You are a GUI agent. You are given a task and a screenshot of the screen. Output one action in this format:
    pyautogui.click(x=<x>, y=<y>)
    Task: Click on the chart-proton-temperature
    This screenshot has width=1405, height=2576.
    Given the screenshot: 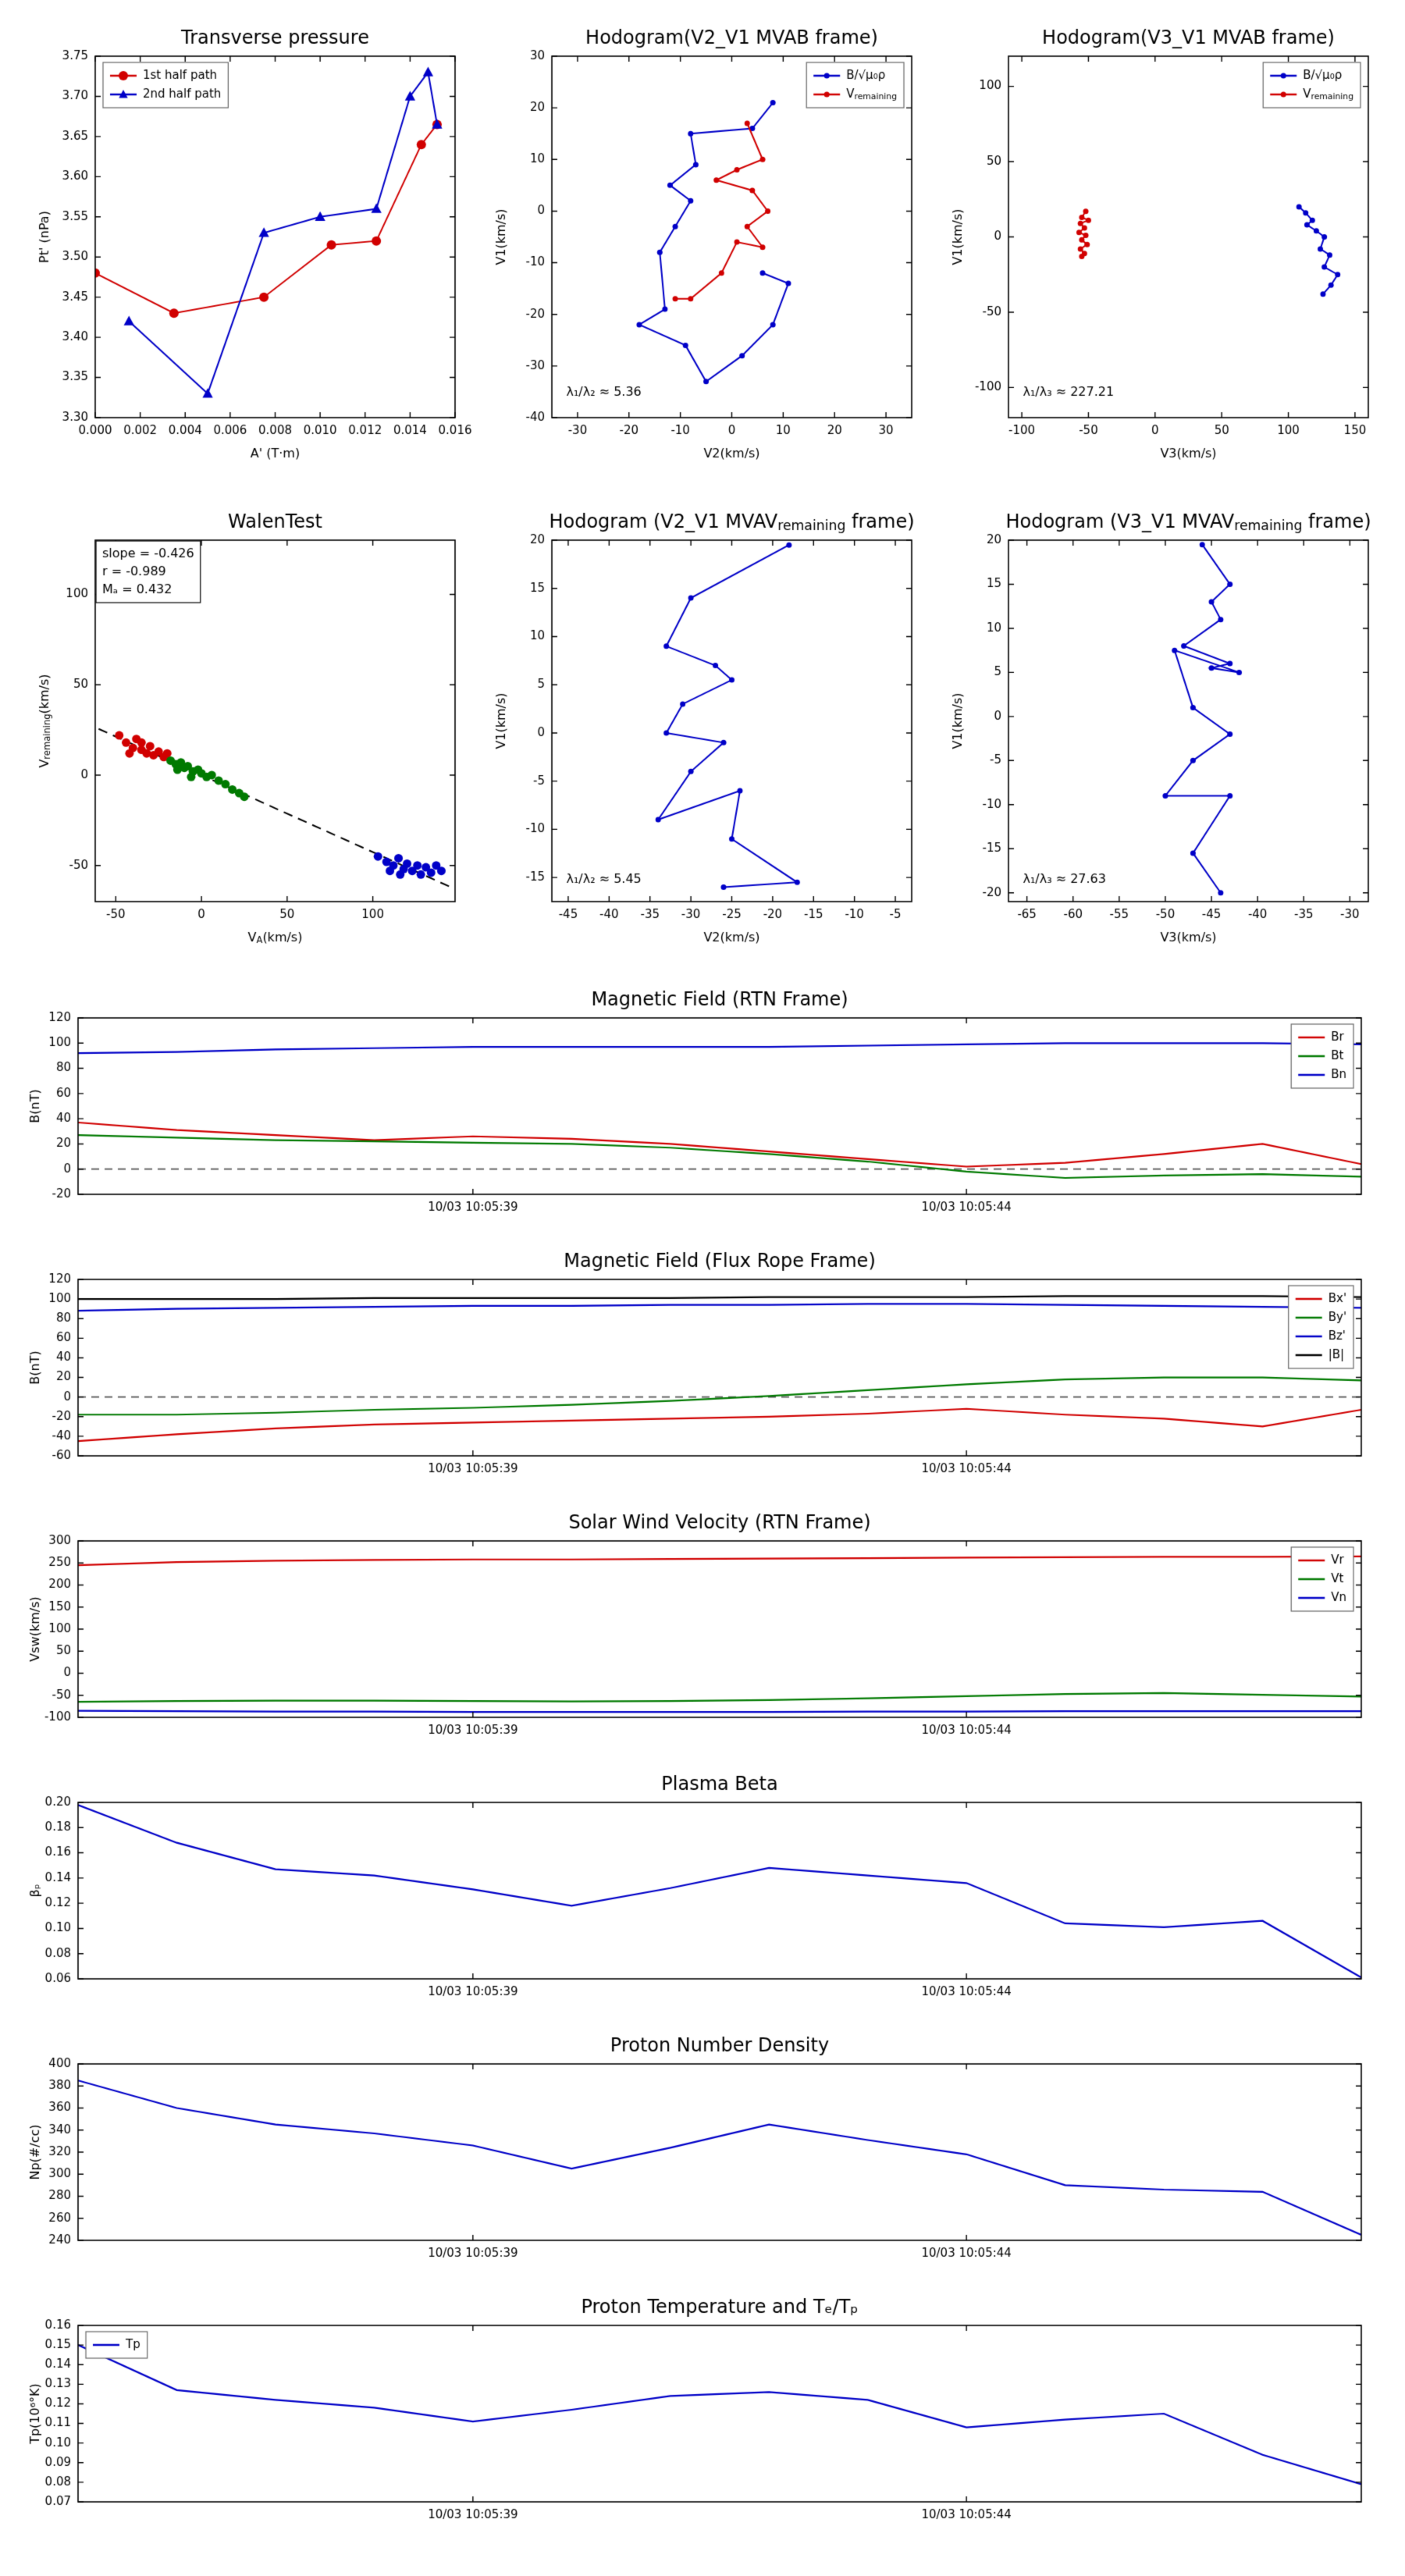 What is the action you would take?
    pyautogui.click(x=703, y=2415)
    